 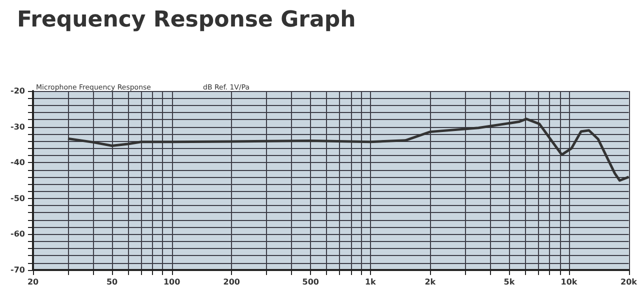 What do you see at coordinates (629, 282) in the screenshot?
I see `x-tick-label: 20k` at bounding box center [629, 282].